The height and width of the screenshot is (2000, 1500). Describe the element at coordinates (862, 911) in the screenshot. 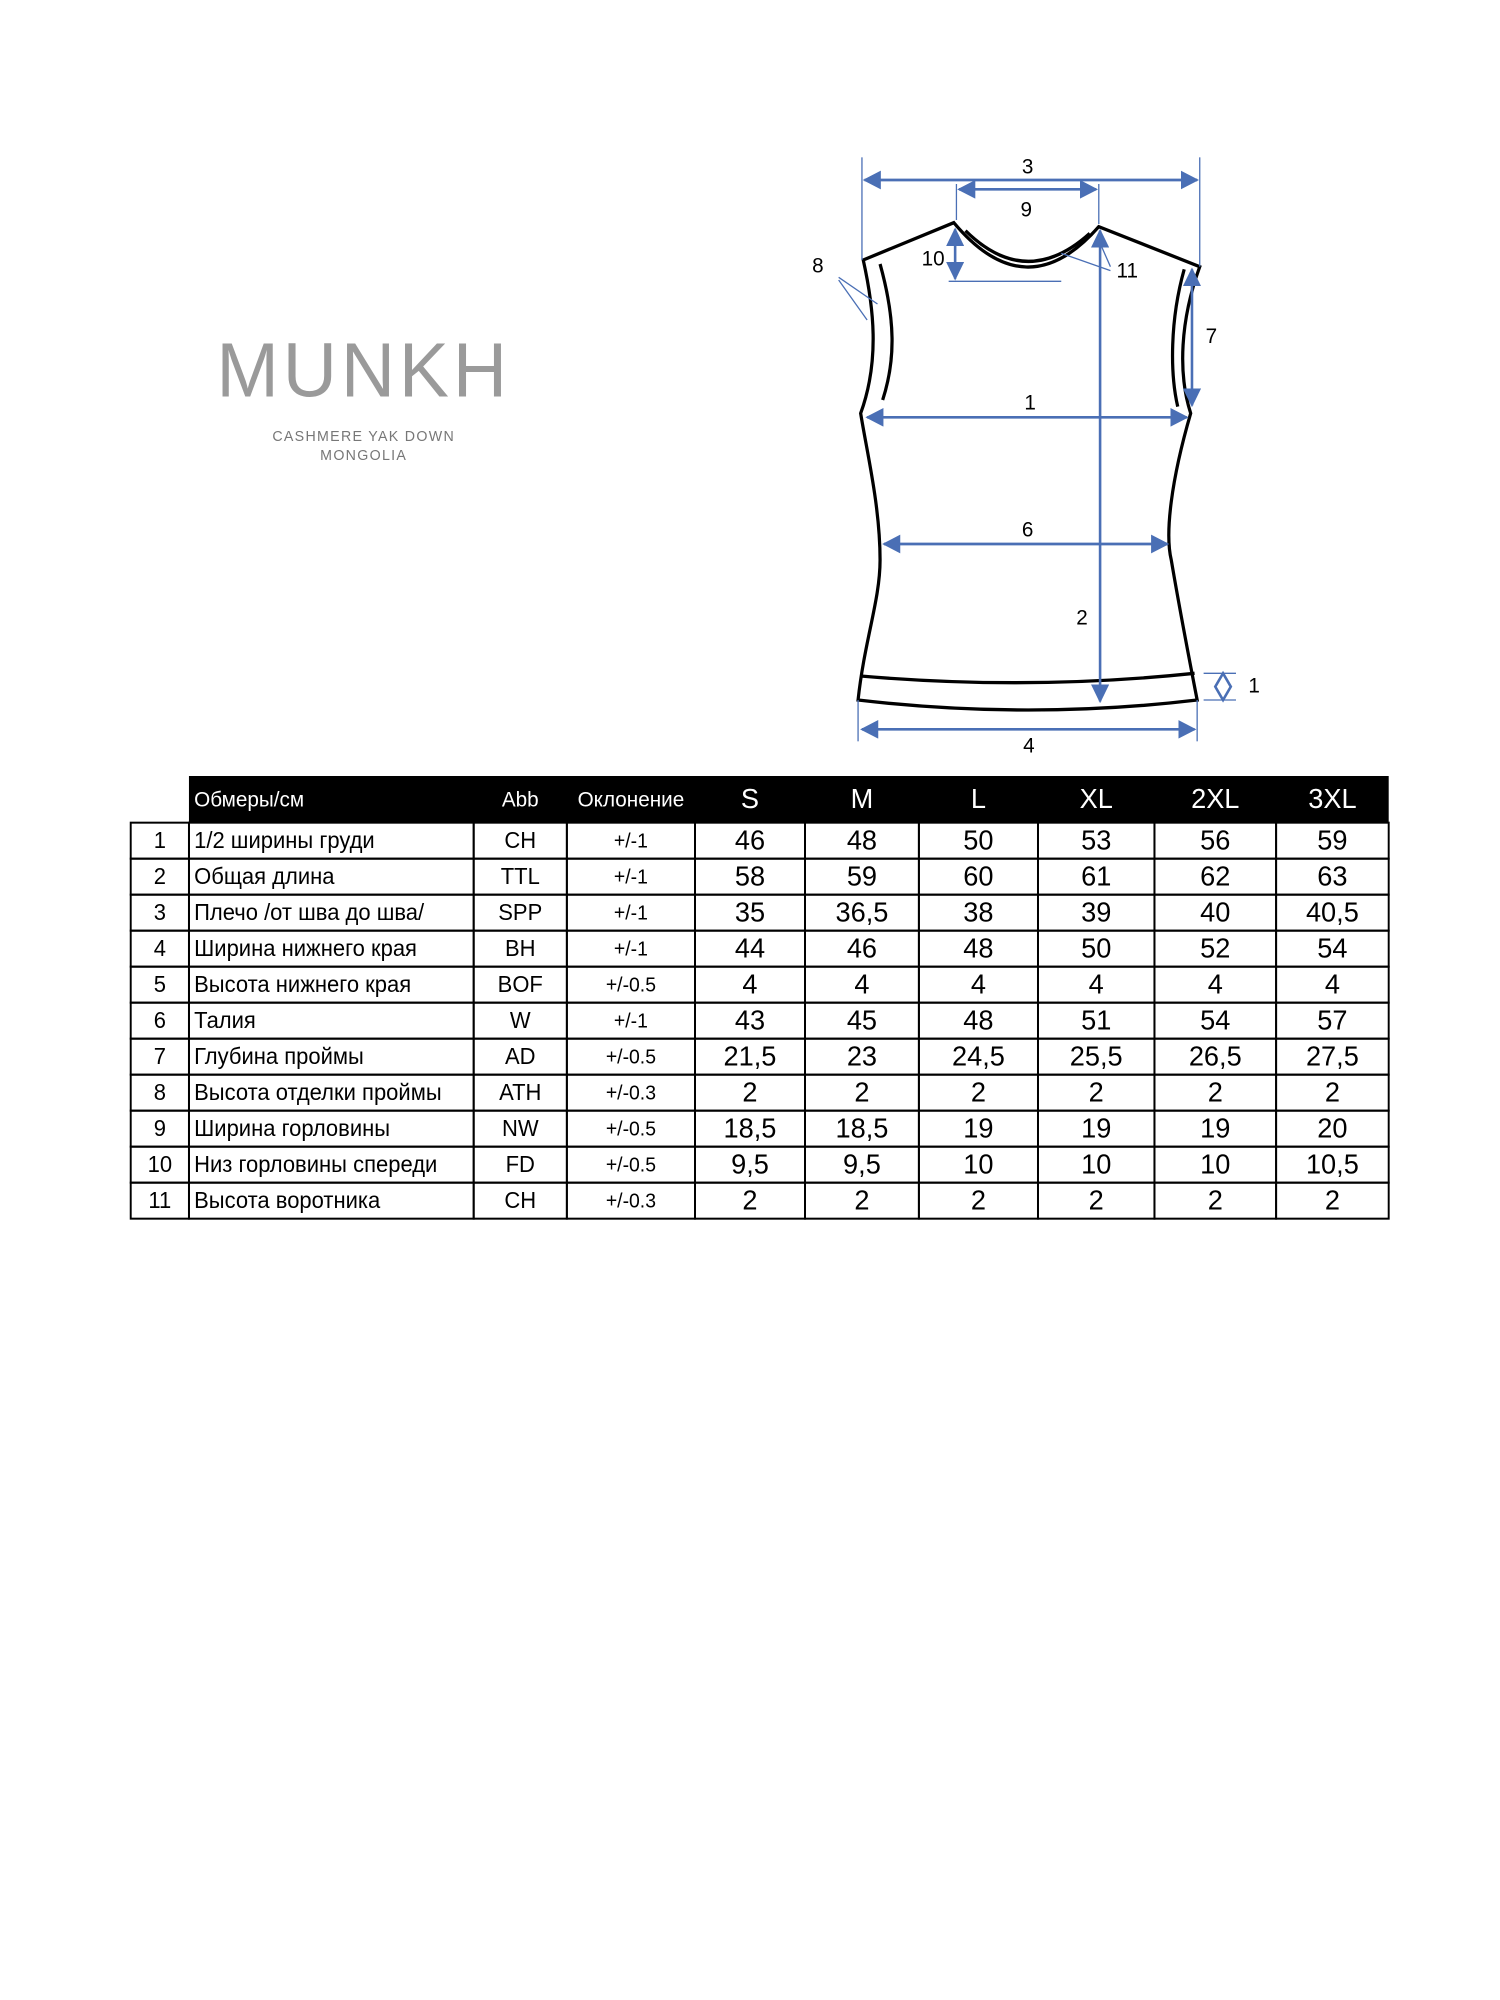

I see `size-value: 36,5` at that location.